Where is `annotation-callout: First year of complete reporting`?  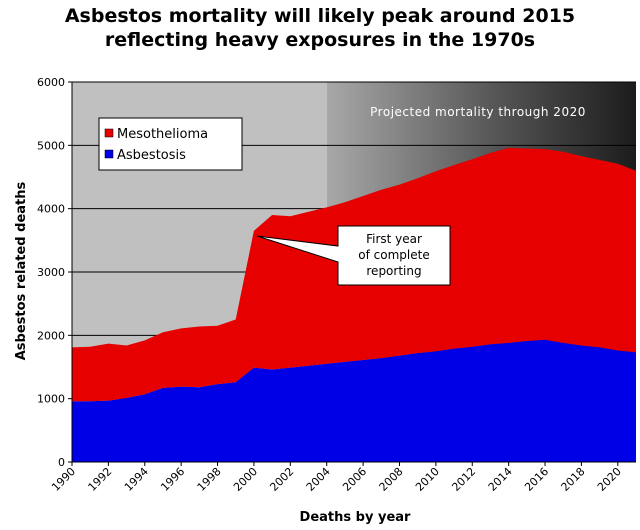 annotation-callout: First year of complete reporting is located at coordinates (353, 255).